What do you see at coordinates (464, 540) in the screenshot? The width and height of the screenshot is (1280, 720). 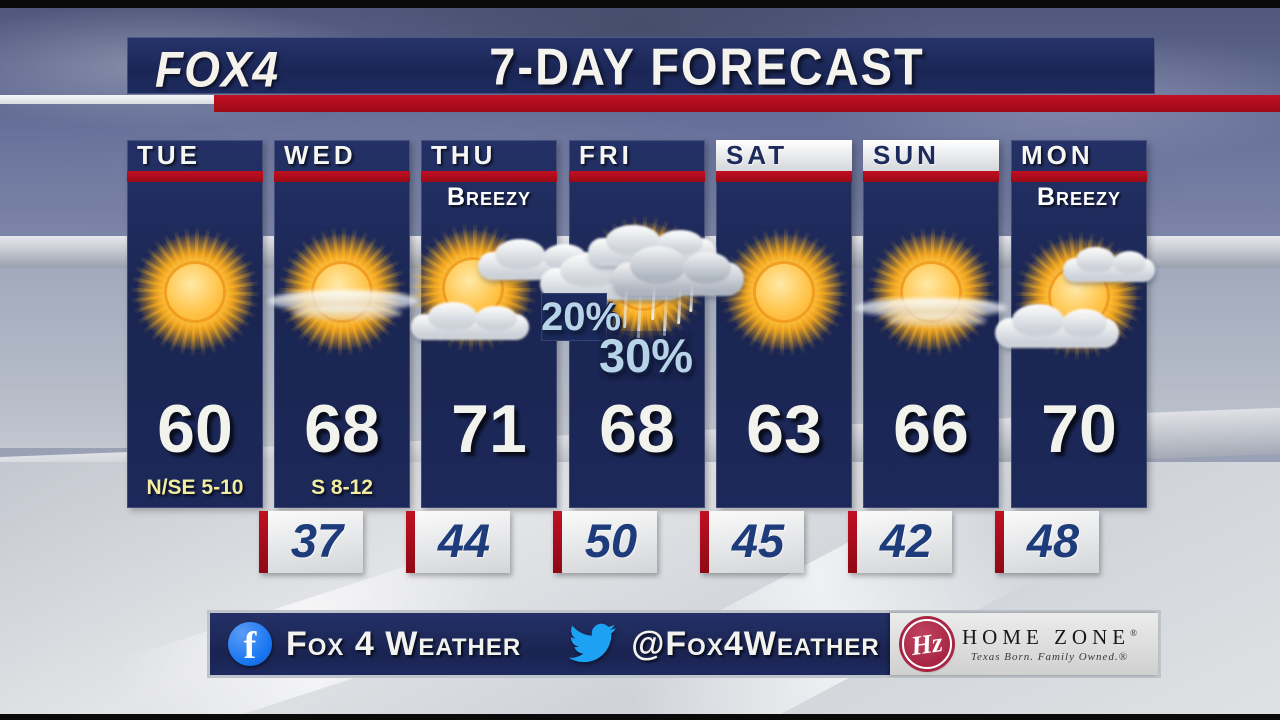 I see `low-temp: 44` at bounding box center [464, 540].